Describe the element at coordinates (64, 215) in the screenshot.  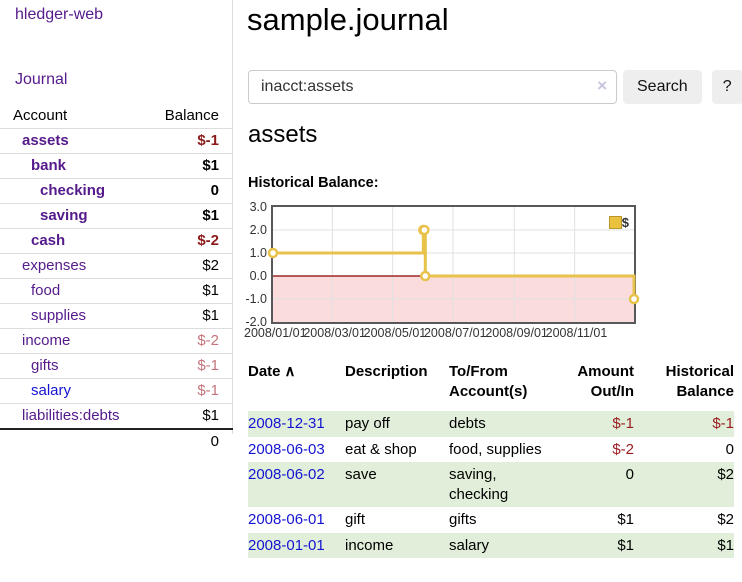
I see `account-link: saving` at that location.